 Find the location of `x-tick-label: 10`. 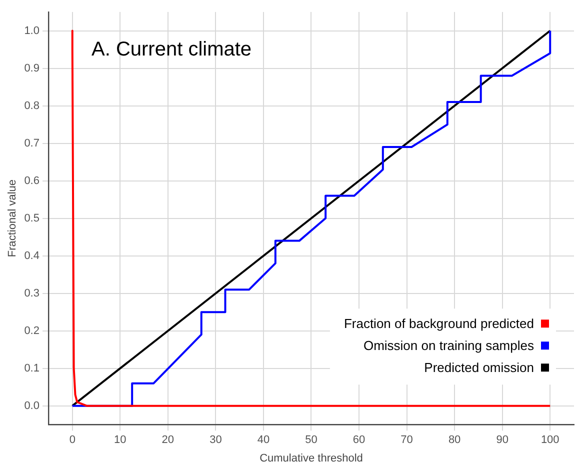

x-tick-label: 10 is located at coordinates (120, 440).